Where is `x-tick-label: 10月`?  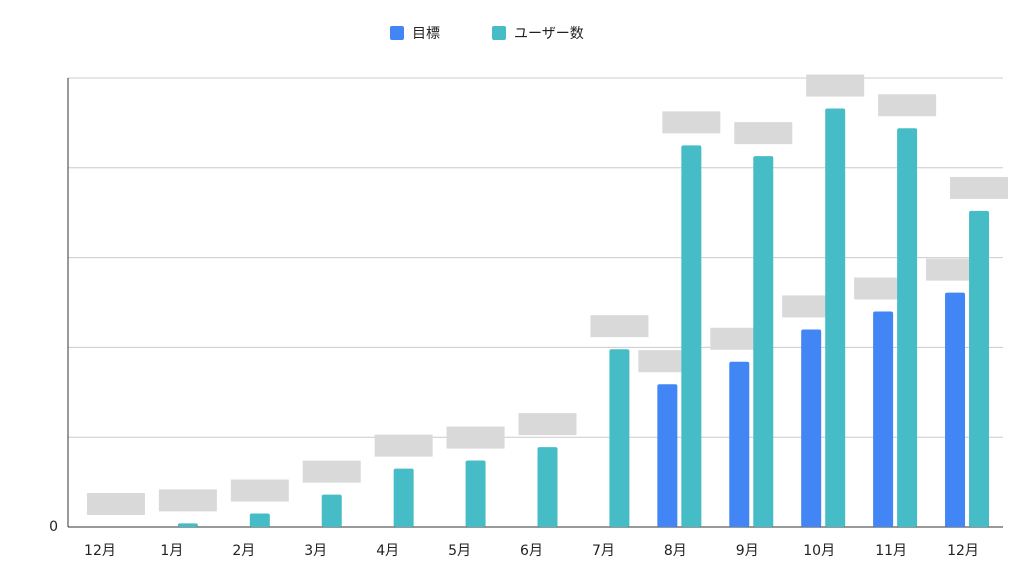
x-tick-label: 10月 is located at coordinates (819, 551).